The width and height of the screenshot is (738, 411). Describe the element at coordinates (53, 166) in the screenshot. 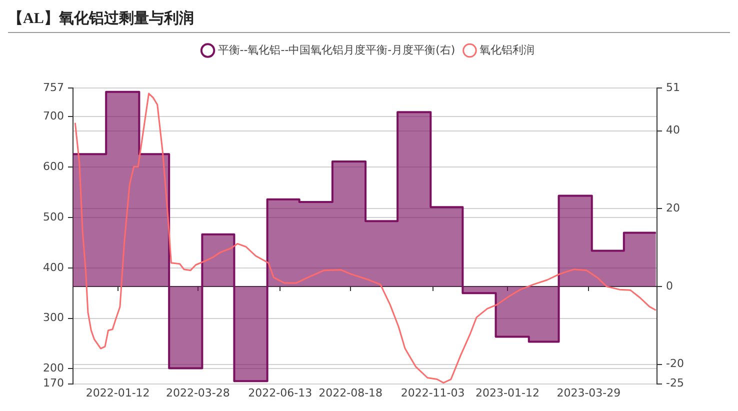

I see `y-tick-label: 600` at that location.